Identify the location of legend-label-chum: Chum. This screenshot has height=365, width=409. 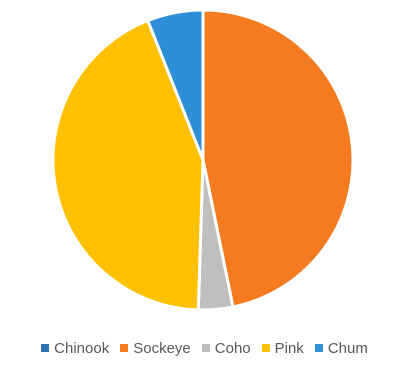
(347, 348).